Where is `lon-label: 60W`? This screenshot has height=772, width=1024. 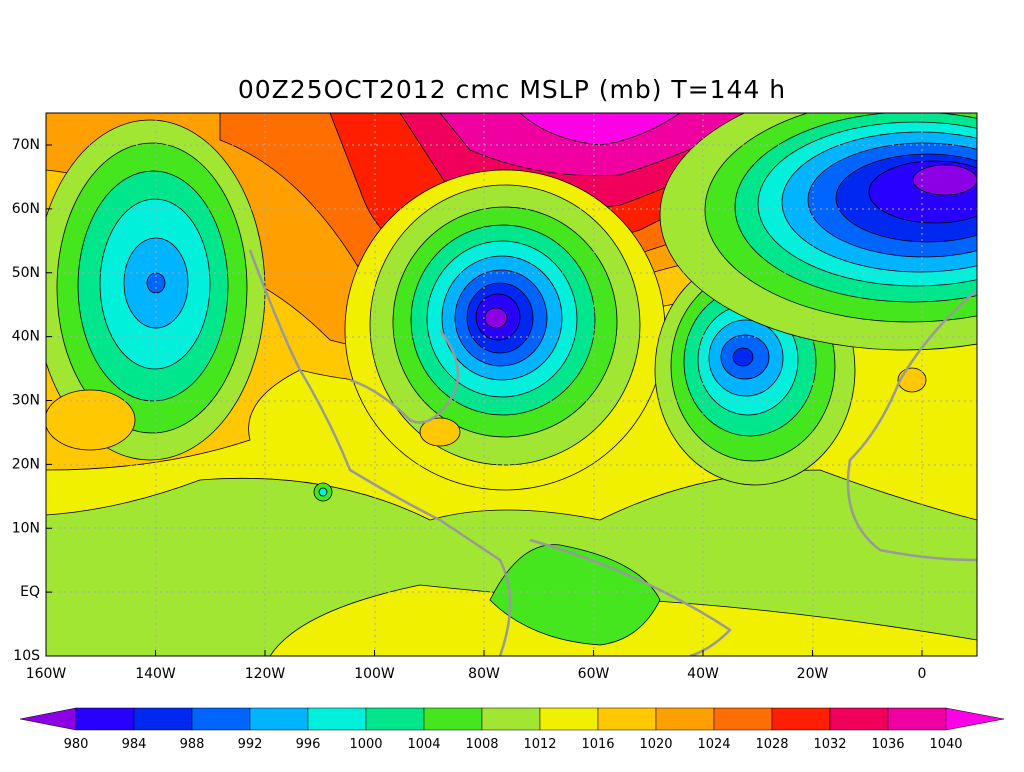
lon-label: 60W is located at coordinates (594, 674).